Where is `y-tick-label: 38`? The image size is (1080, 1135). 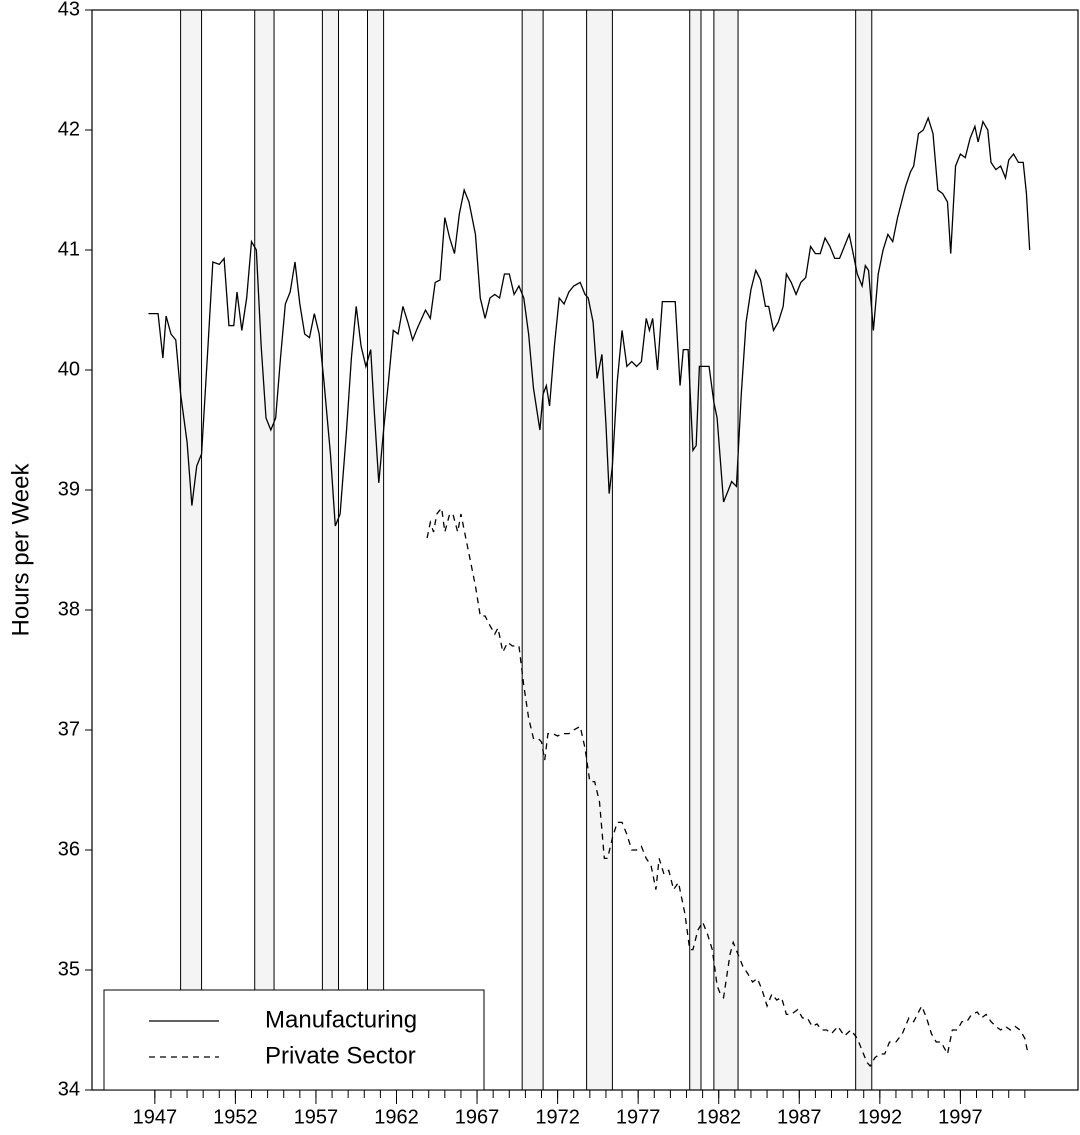
y-tick-label: 38 is located at coordinates (69, 609).